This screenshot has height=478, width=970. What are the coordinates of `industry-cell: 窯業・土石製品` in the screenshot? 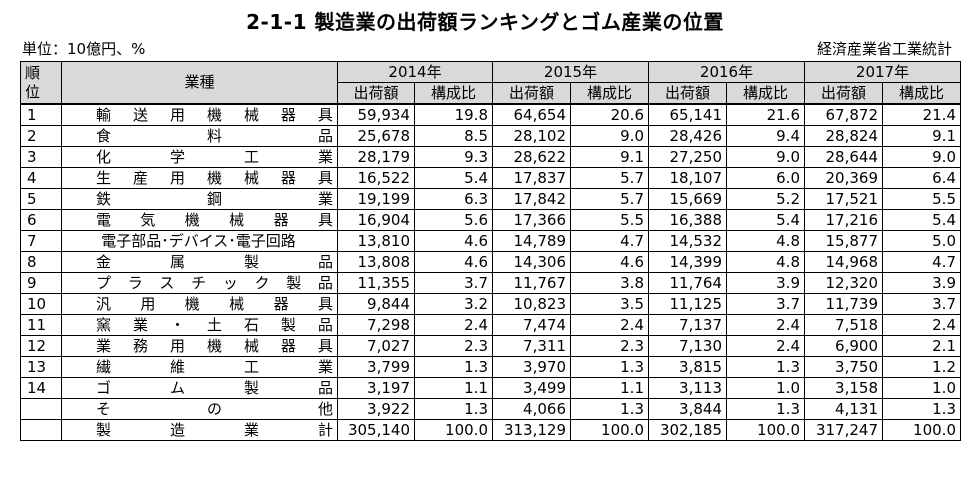 It's located at (199, 325).